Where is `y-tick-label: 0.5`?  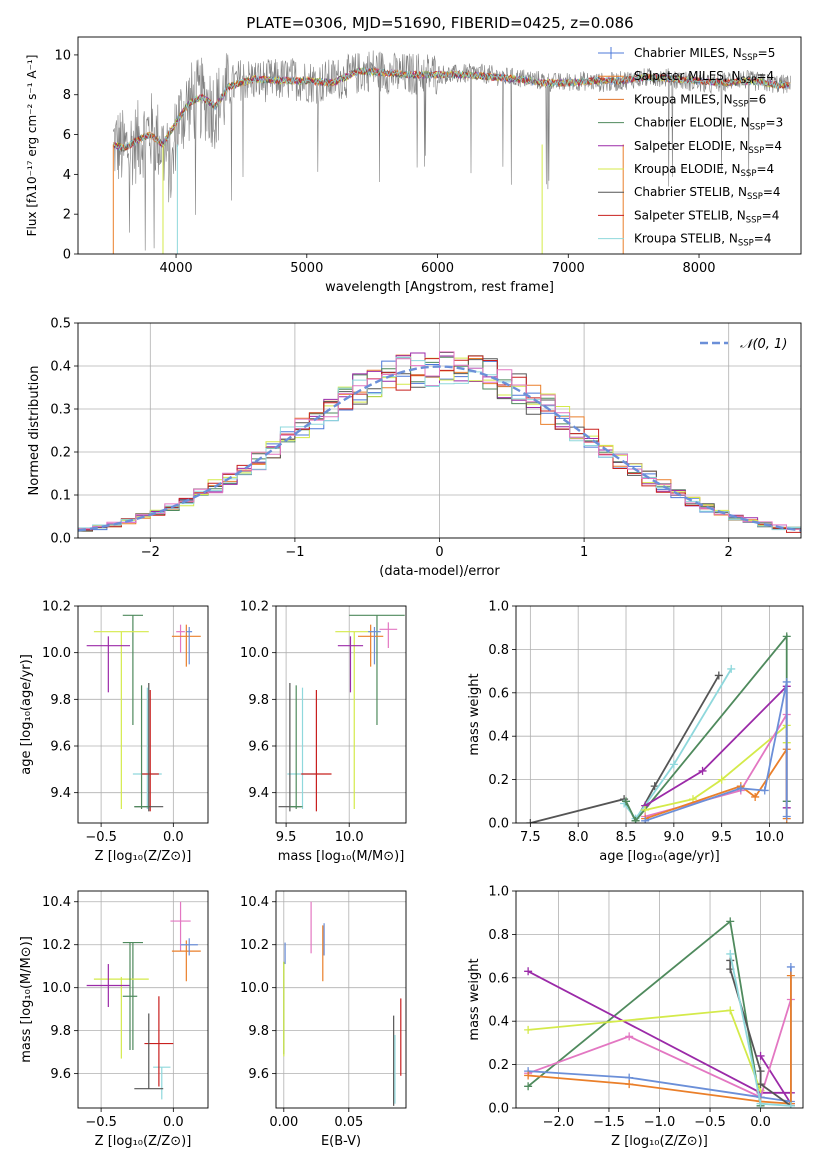 y-tick-label: 0.5 is located at coordinates (60, 324).